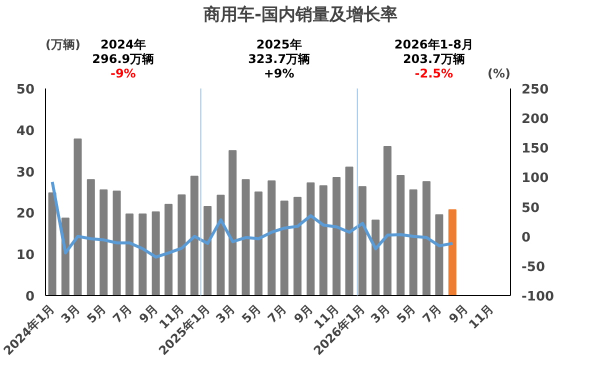  Describe the element at coordinates (433, 59) in the screenshot. I see `text: 203.7万辆` at that location.